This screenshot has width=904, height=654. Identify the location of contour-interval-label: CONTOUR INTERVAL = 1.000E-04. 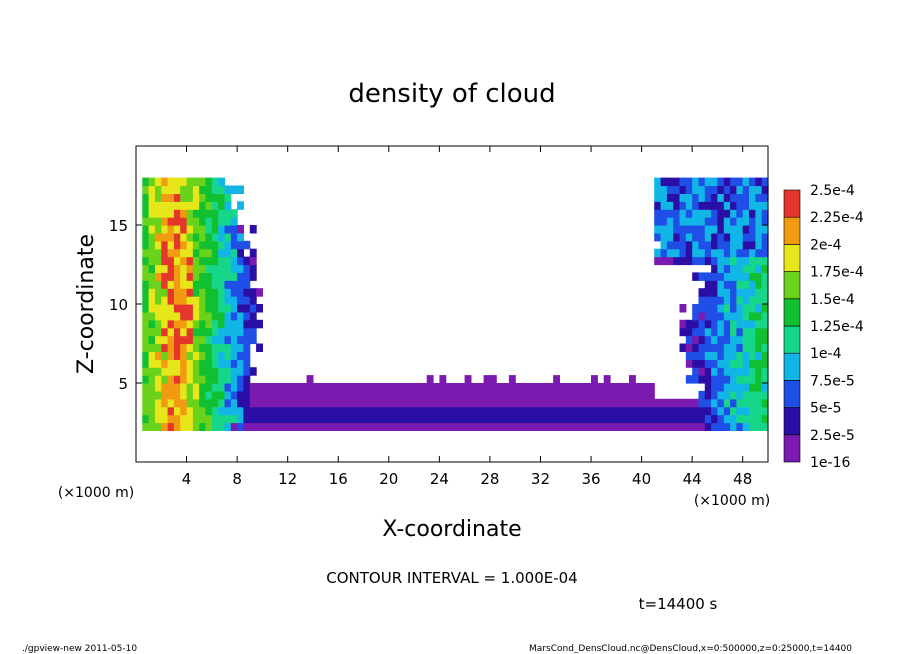
(451, 578).